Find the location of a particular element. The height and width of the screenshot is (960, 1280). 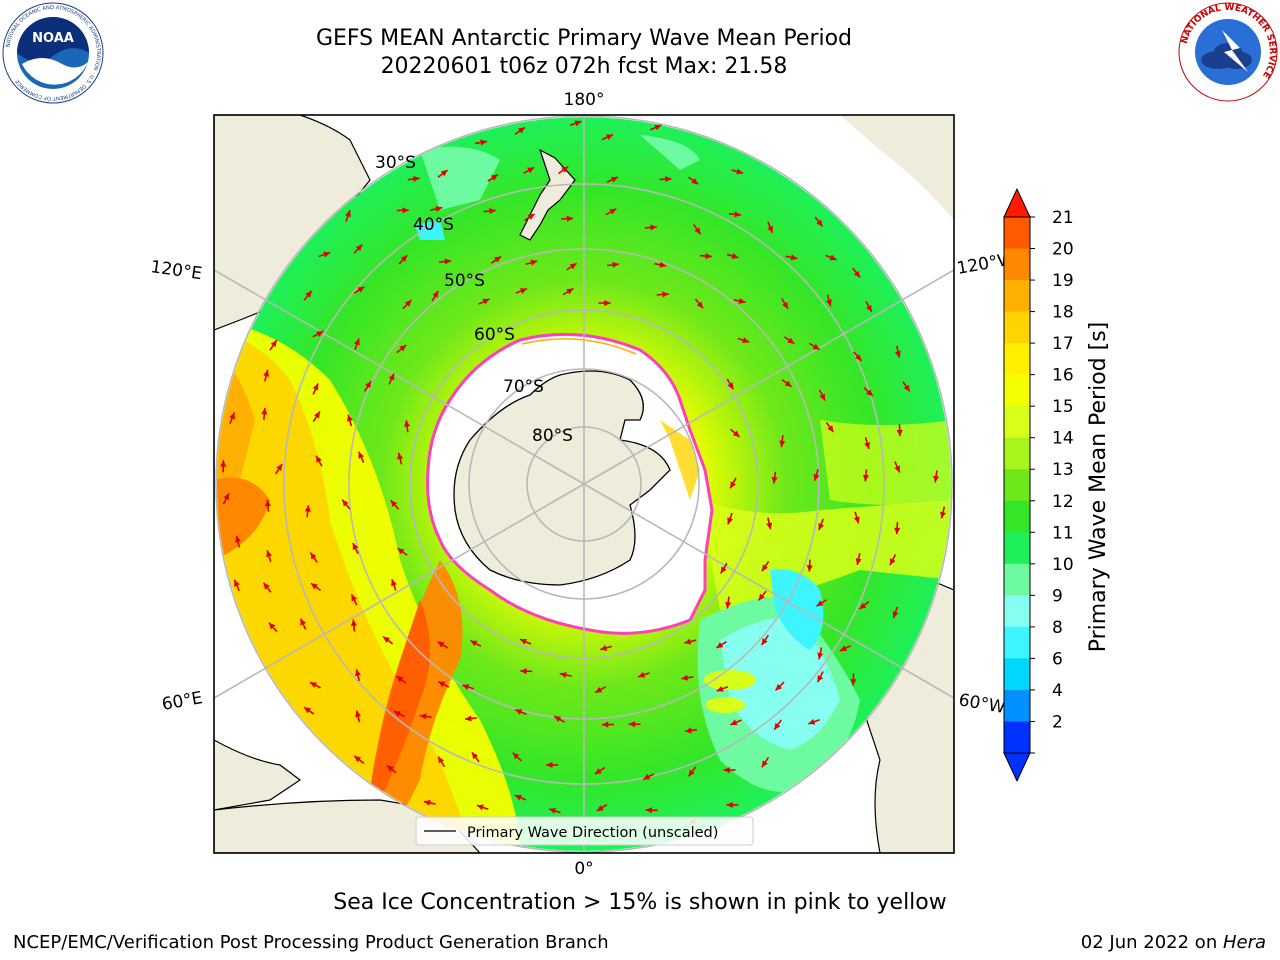

colorbar-tick-label: 18 is located at coordinates (1063, 313).